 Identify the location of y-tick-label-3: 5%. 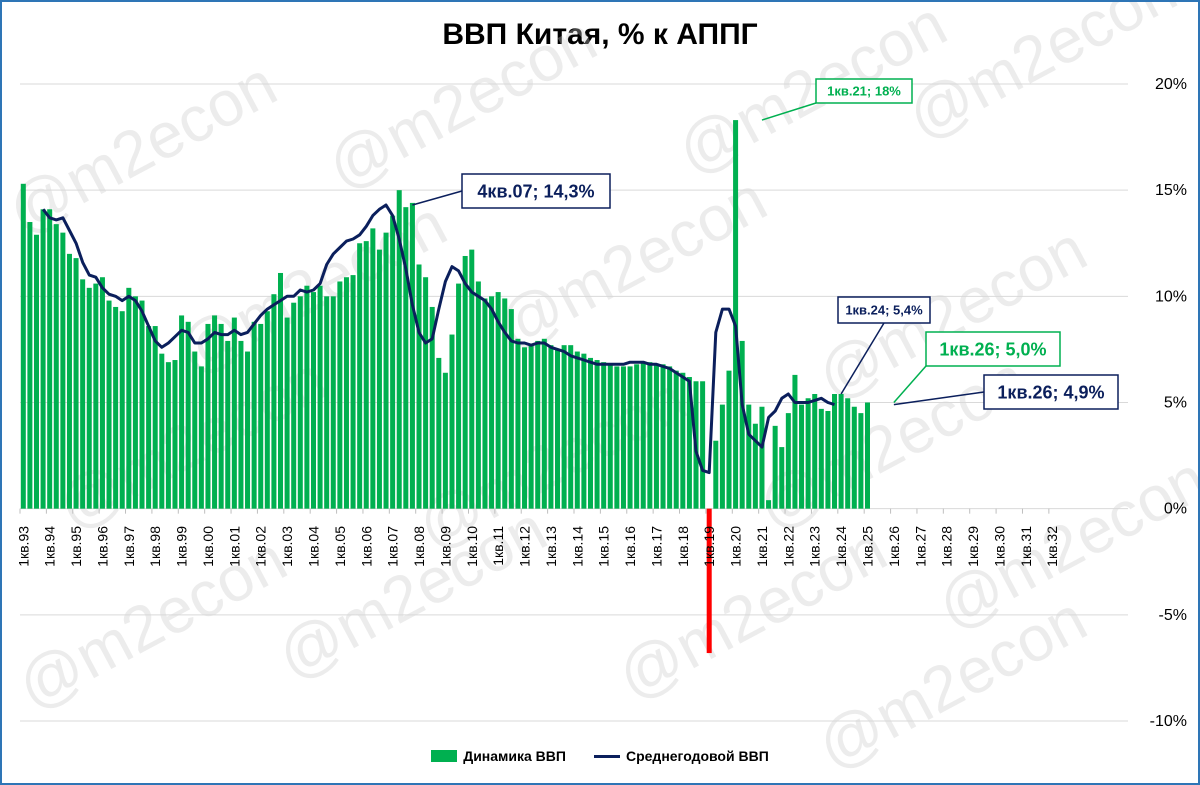
(1175, 403).